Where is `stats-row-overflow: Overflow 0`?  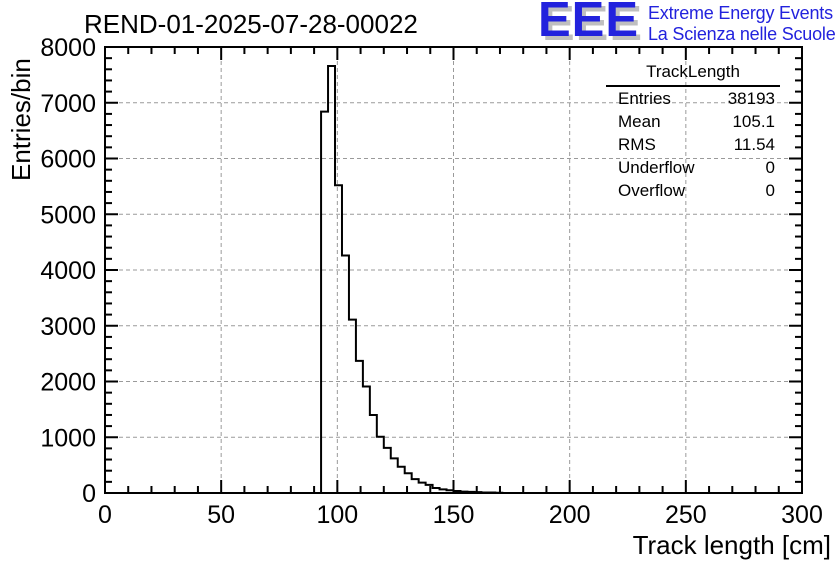 stats-row-overflow: Overflow 0 is located at coordinates (693, 190).